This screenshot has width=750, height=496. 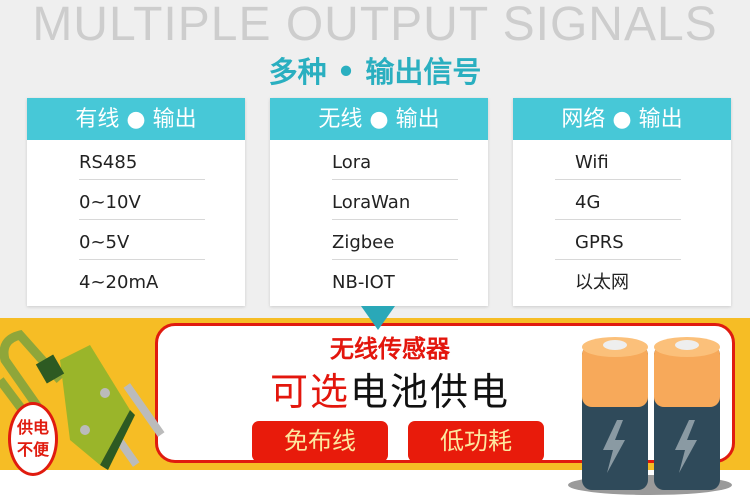 What do you see at coordinates (390, 349) in the screenshot?
I see `banner-heading: 无线传感器` at bounding box center [390, 349].